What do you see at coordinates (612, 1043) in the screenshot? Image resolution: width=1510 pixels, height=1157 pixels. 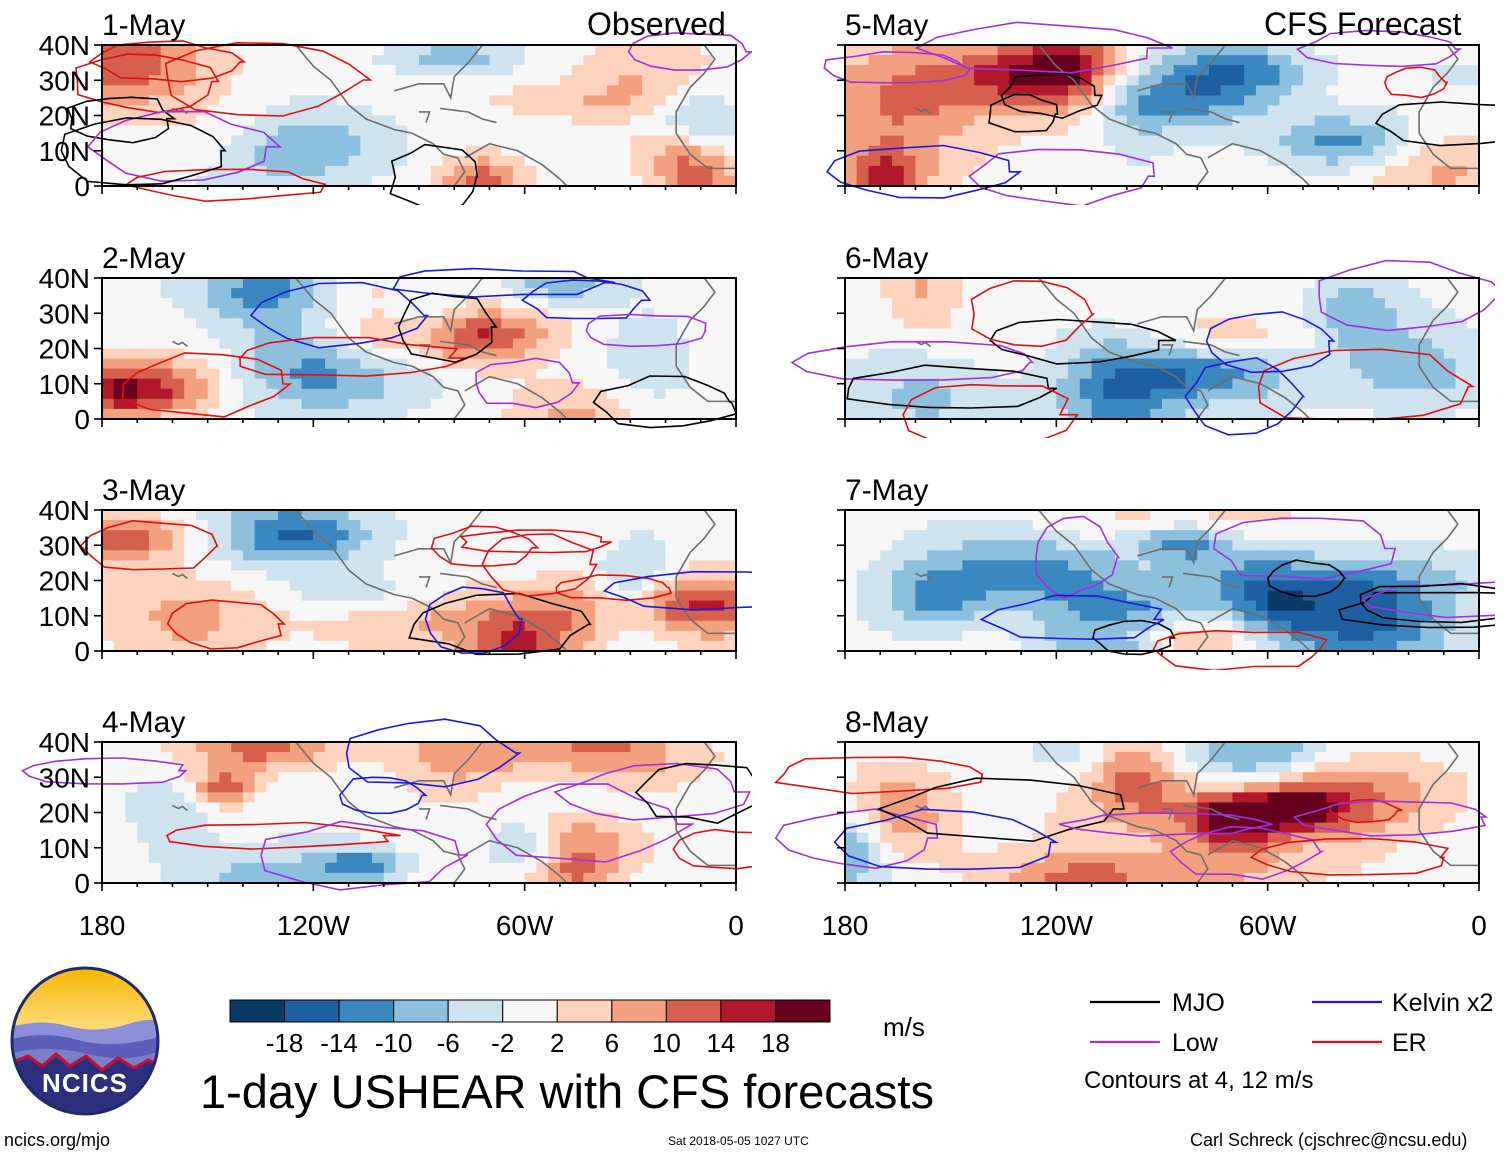 I see `colorbar-tick-label: 6` at bounding box center [612, 1043].